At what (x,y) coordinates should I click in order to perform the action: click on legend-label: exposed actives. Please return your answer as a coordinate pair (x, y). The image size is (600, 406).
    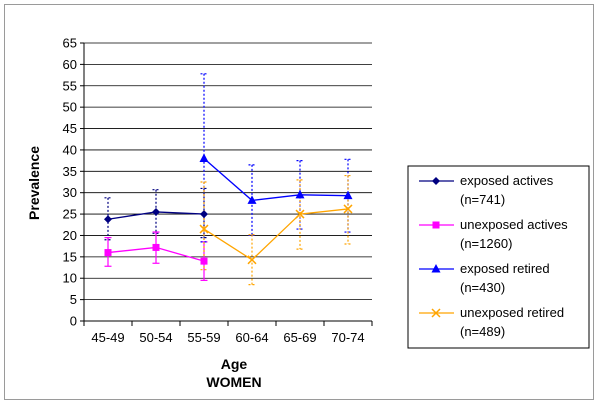
    Looking at the image, I should click on (507, 180).